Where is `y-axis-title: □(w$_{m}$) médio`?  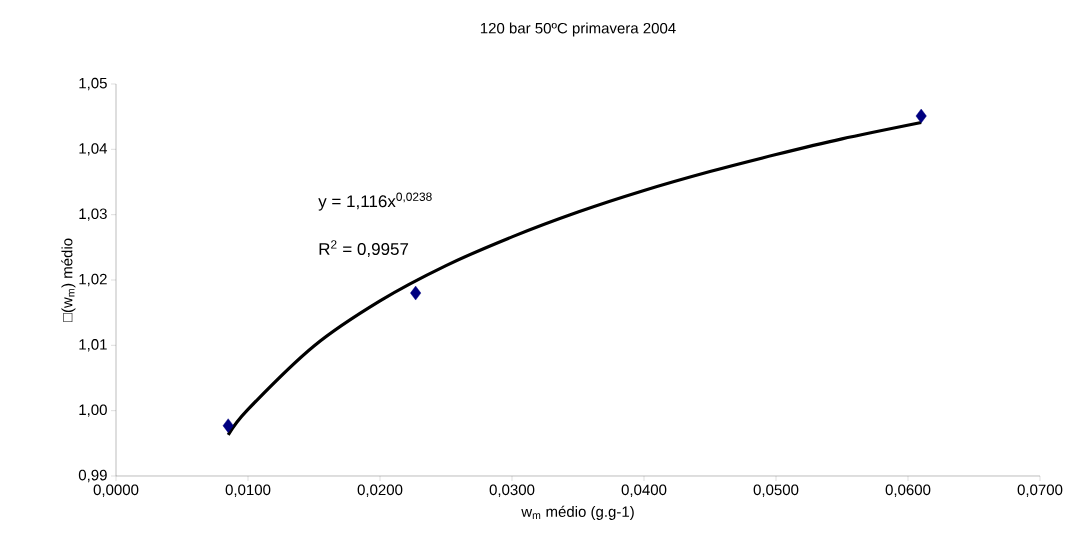 y-axis-title: □(w$_{m}$) médio is located at coordinates (68, 280).